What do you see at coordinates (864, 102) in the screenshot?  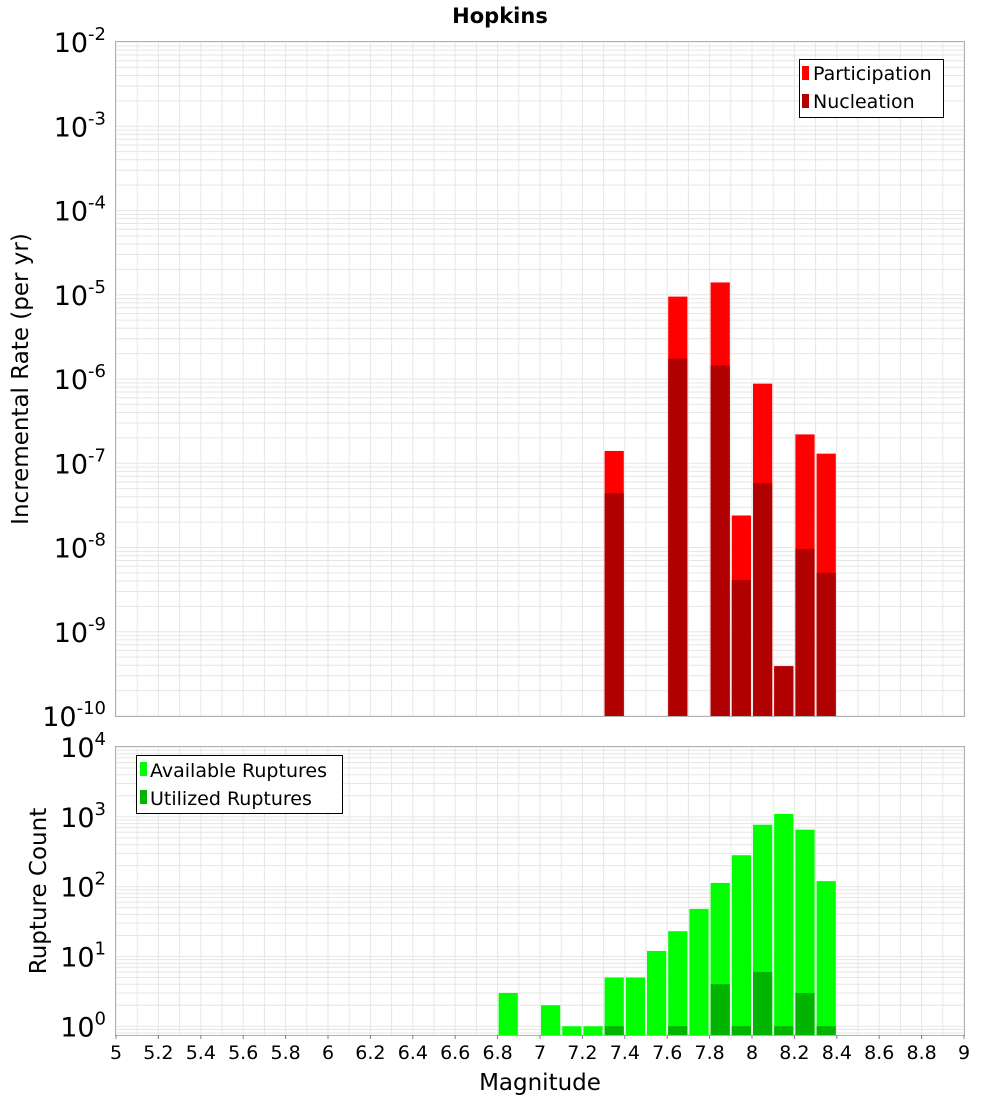 I see `nucleation-legend-label: Nucleation` at bounding box center [864, 102].